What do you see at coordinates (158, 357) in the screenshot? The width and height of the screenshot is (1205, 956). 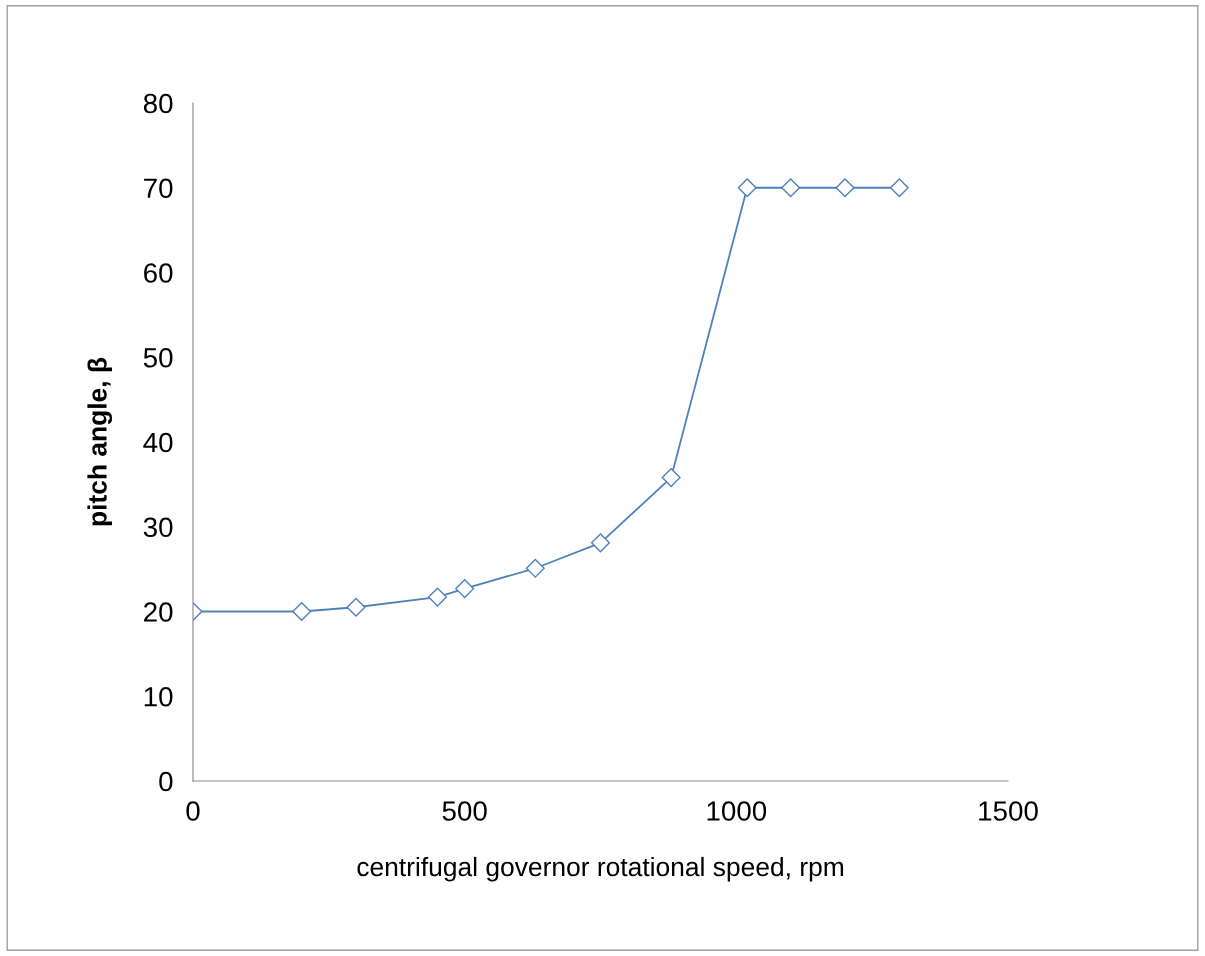 I see `y-tick-label: 50` at bounding box center [158, 357].